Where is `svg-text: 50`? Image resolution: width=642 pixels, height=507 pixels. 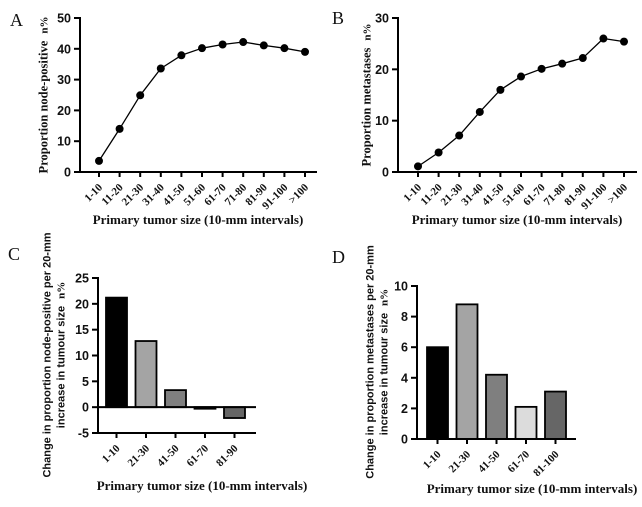 svg-text: 50 is located at coordinates (64, 19).